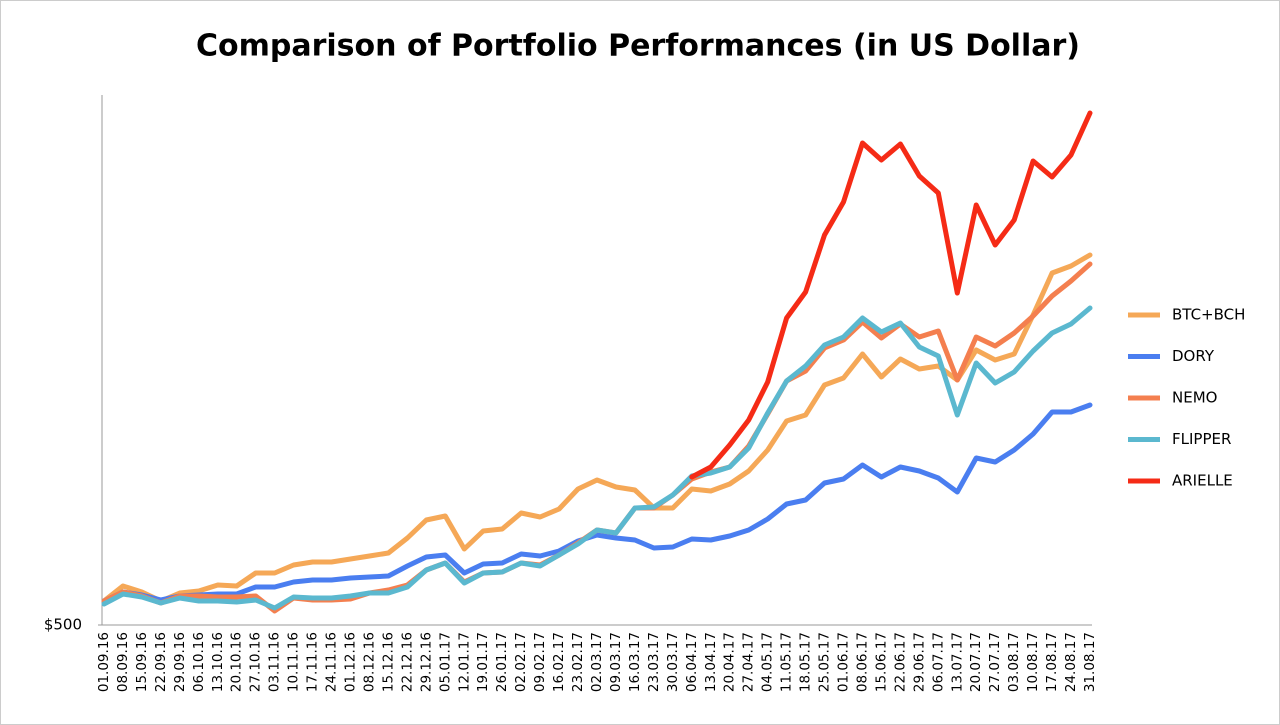 The height and width of the screenshot is (725, 1280). Describe the element at coordinates (1202, 481) in the screenshot. I see `legend-label: ARIELLE` at that location.